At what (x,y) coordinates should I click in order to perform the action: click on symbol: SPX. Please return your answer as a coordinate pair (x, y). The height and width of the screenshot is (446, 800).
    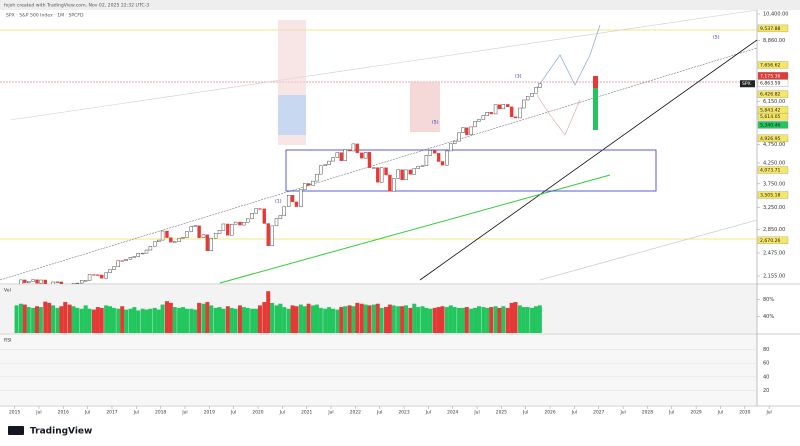
    Looking at the image, I should click on (746, 84).